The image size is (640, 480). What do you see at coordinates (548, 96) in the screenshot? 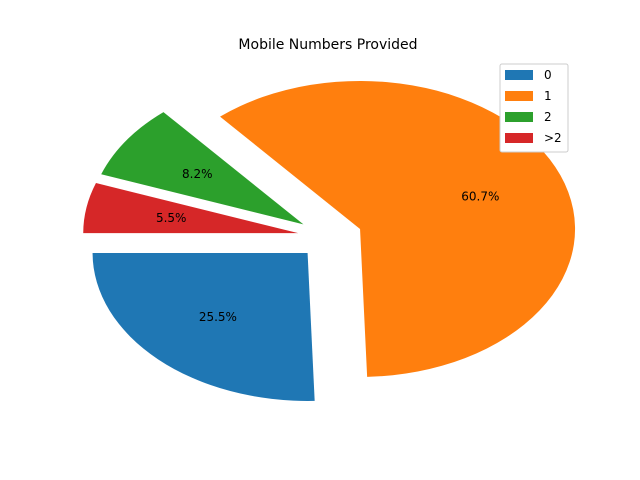
I see `legend-label: 1` at bounding box center [548, 96].